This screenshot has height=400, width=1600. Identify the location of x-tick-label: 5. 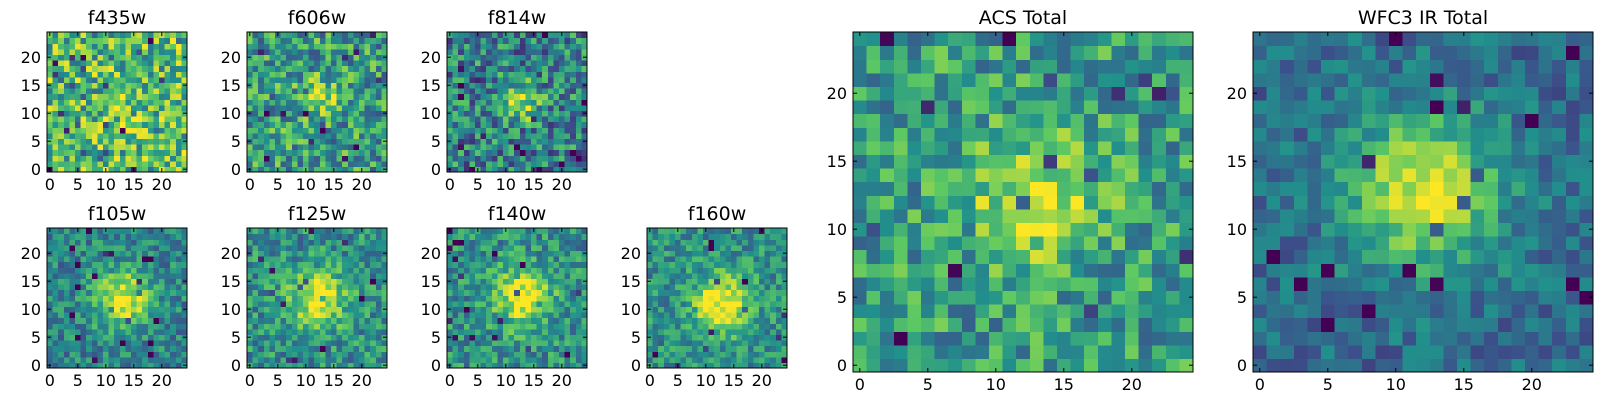
(278, 184).